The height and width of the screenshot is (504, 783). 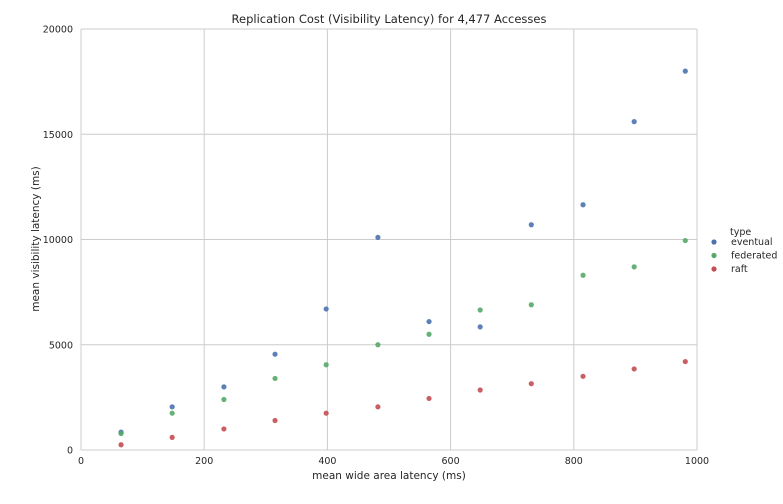 What do you see at coordinates (327, 461) in the screenshot?
I see `x-tick-label: 400` at bounding box center [327, 461].